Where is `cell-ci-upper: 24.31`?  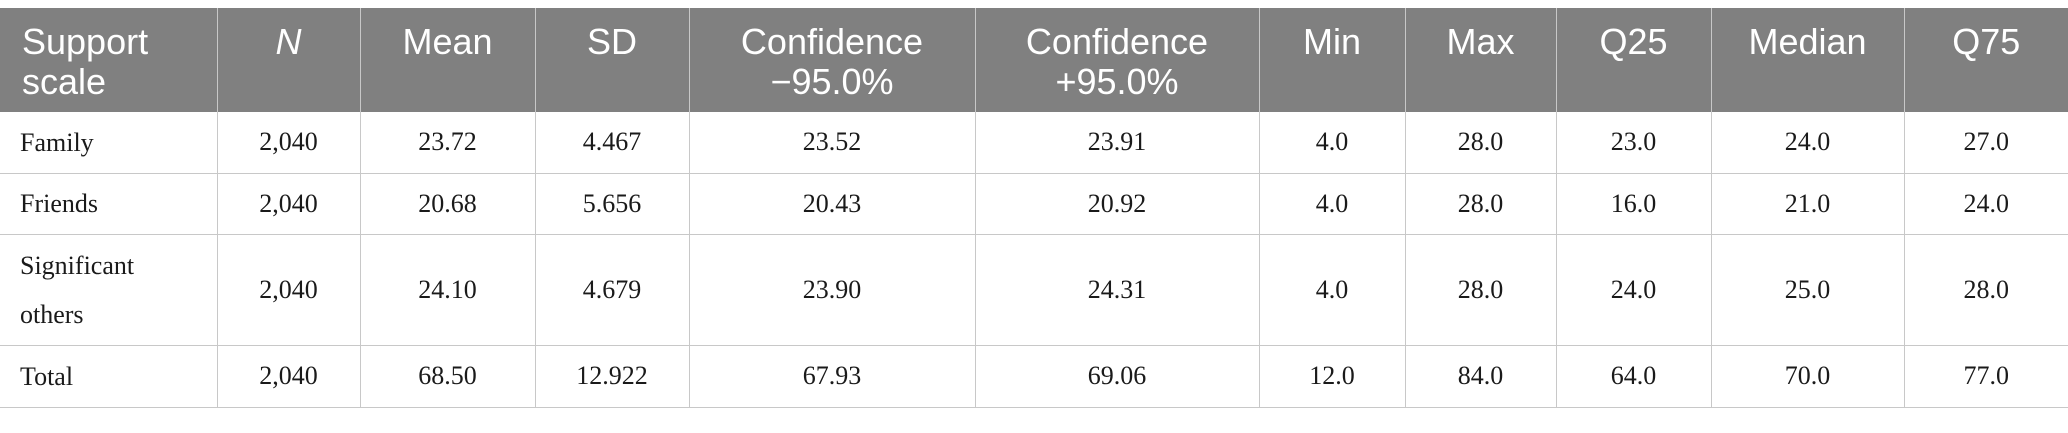
cell-ci-upper: 24.31 is located at coordinates (1116, 290).